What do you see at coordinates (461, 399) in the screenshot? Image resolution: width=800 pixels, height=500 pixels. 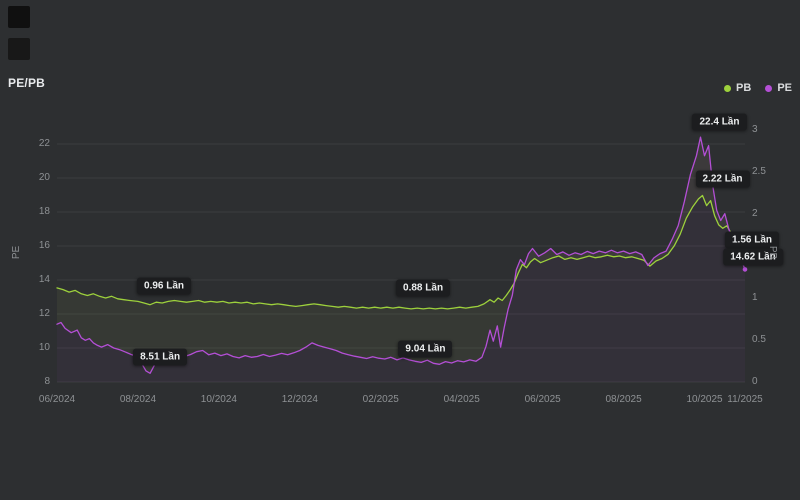 I see `x-axis-label: 04/2025` at bounding box center [461, 399].